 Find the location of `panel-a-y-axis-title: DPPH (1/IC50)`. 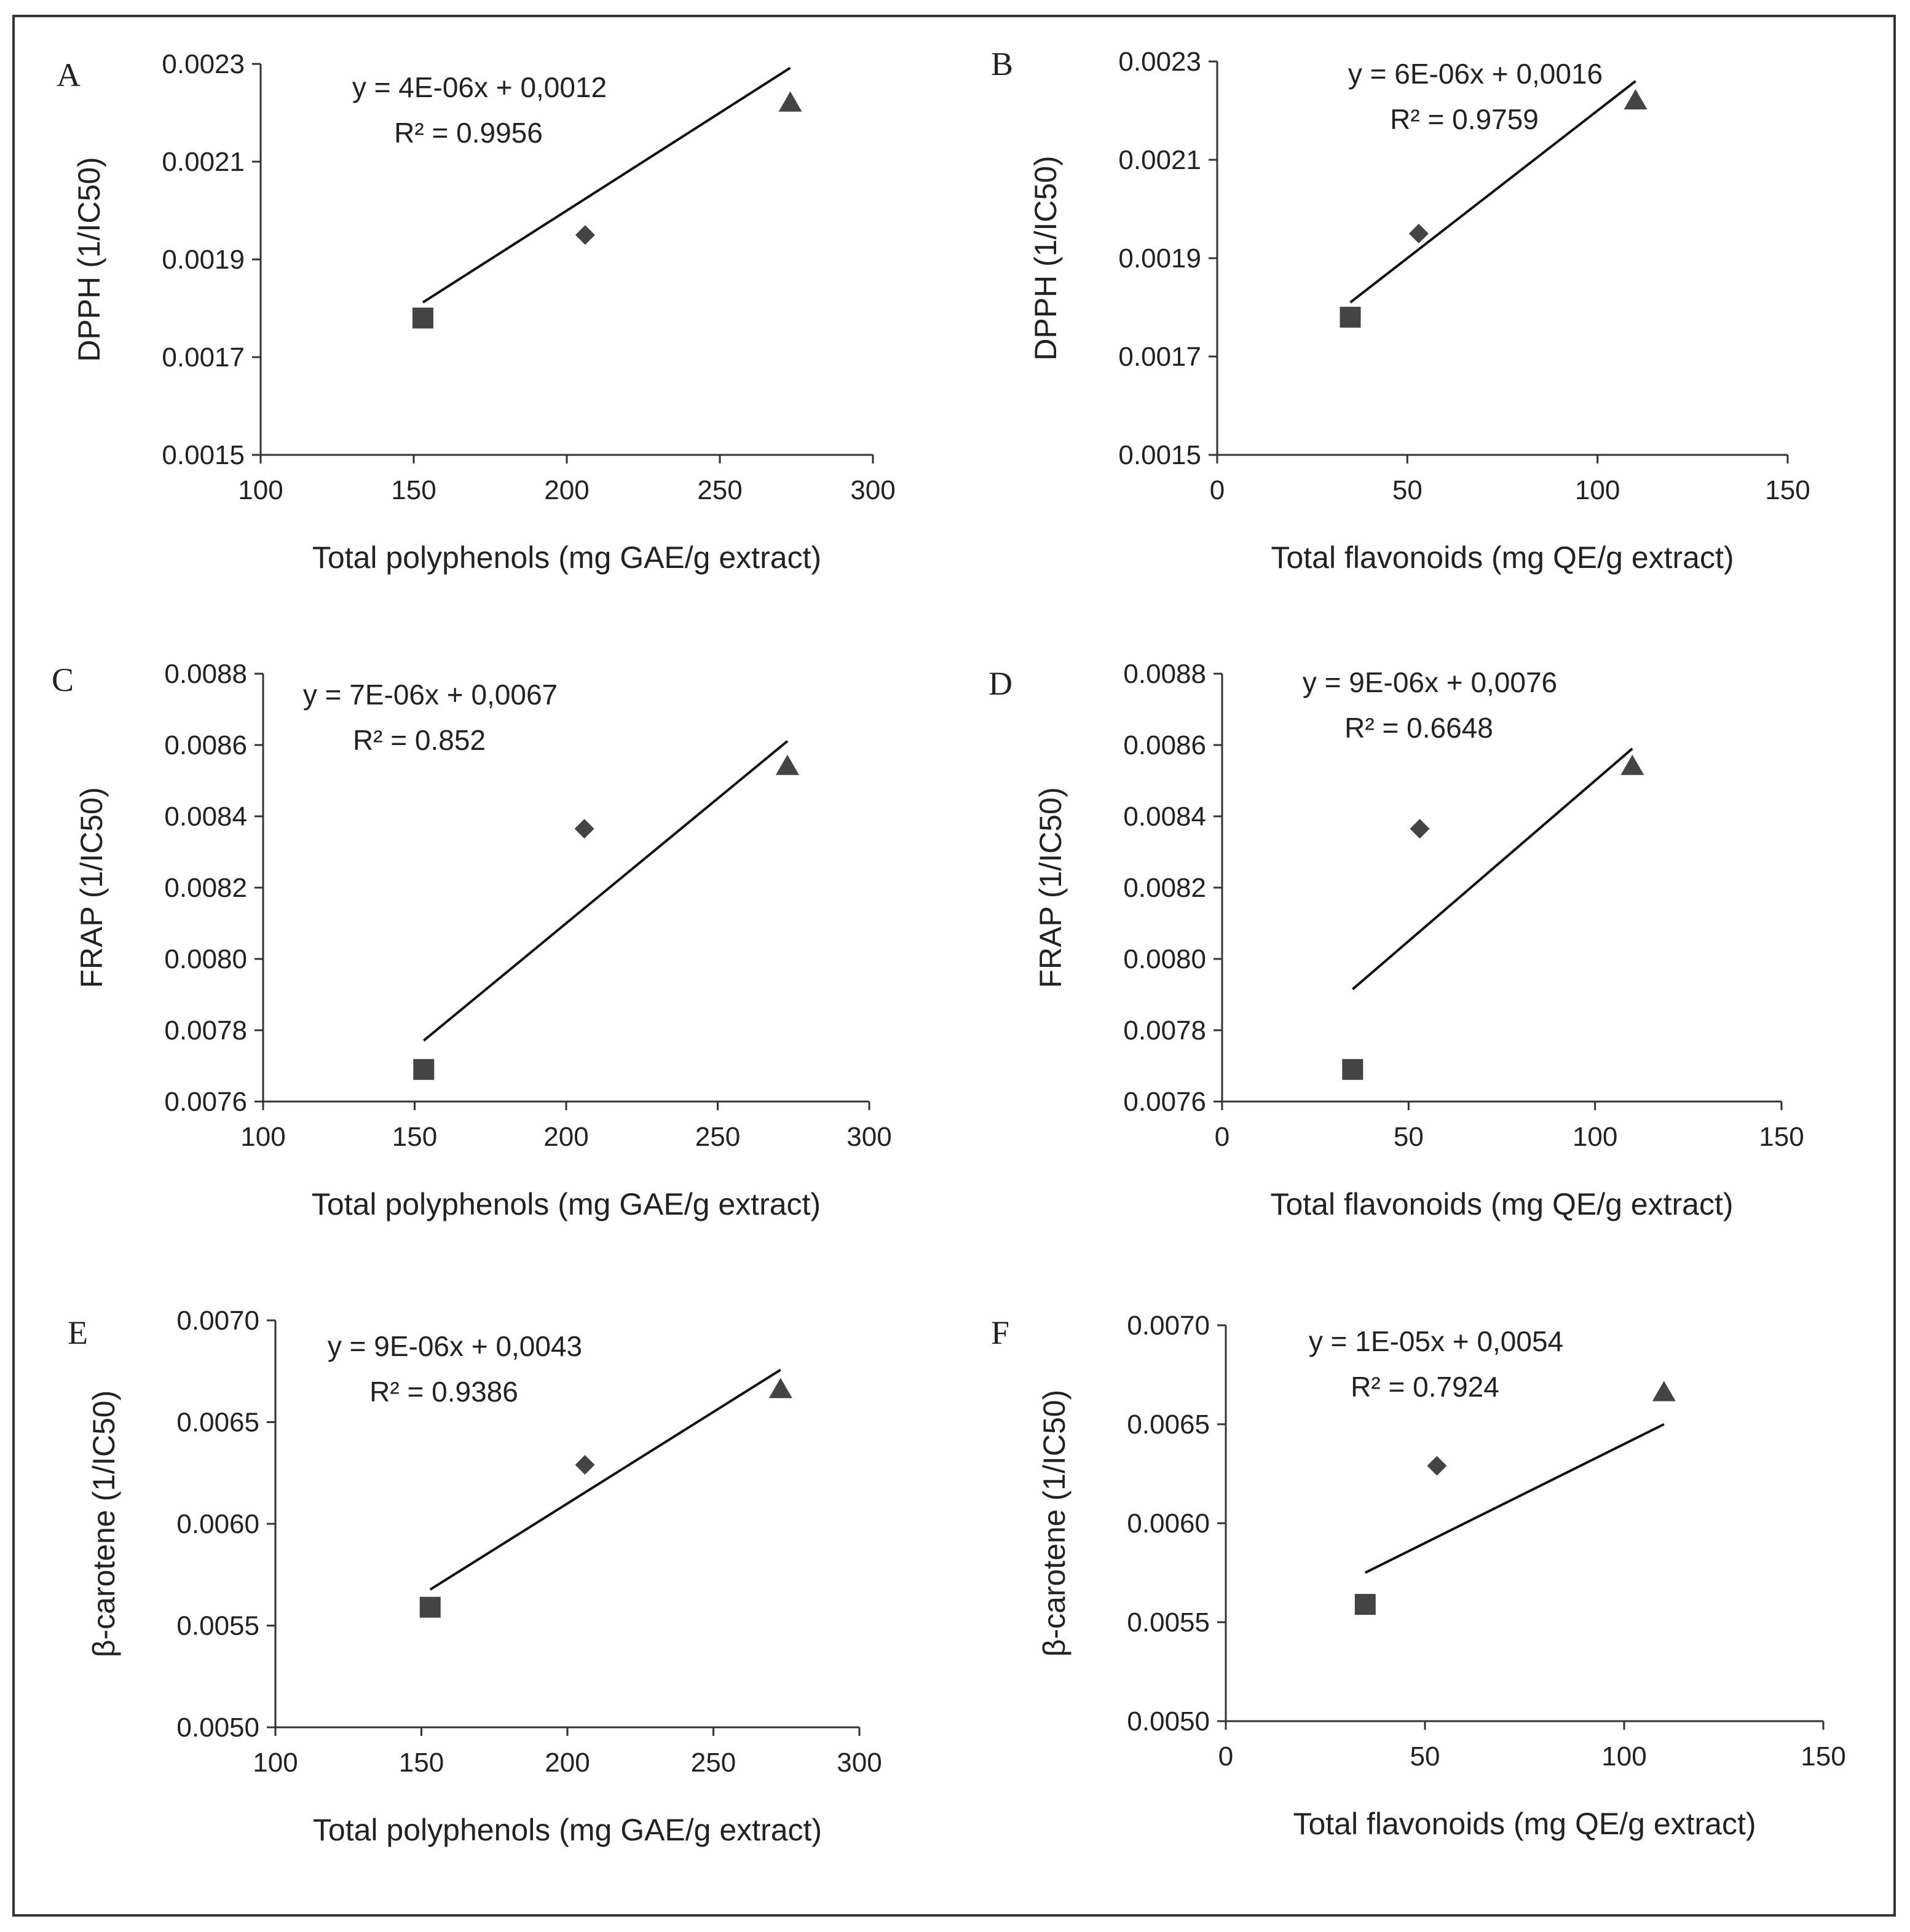

panel-a-y-axis-title: DPPH (1/IC50) is located at coordinates (89, 259).